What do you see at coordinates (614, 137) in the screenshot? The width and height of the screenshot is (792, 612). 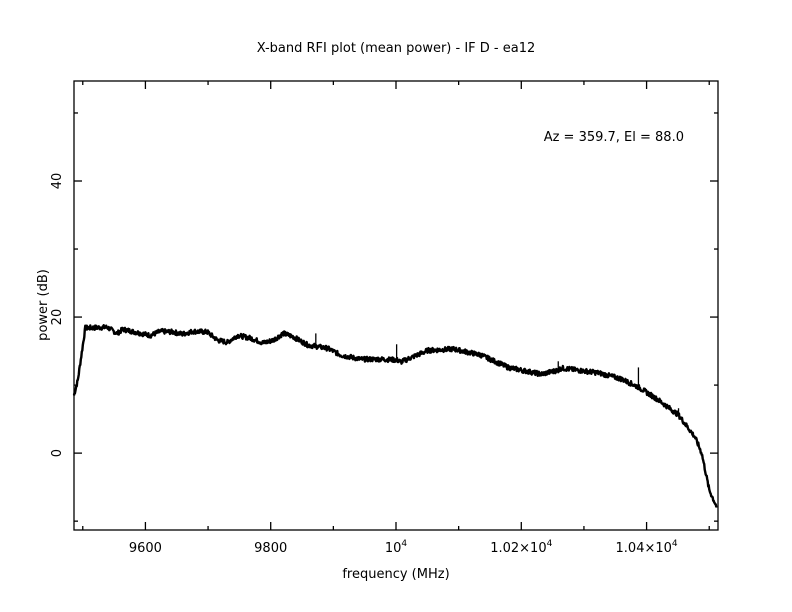 I see `annotation-az-el: Az = 359.7, El = 88.0` at bounding box center [614, 137].